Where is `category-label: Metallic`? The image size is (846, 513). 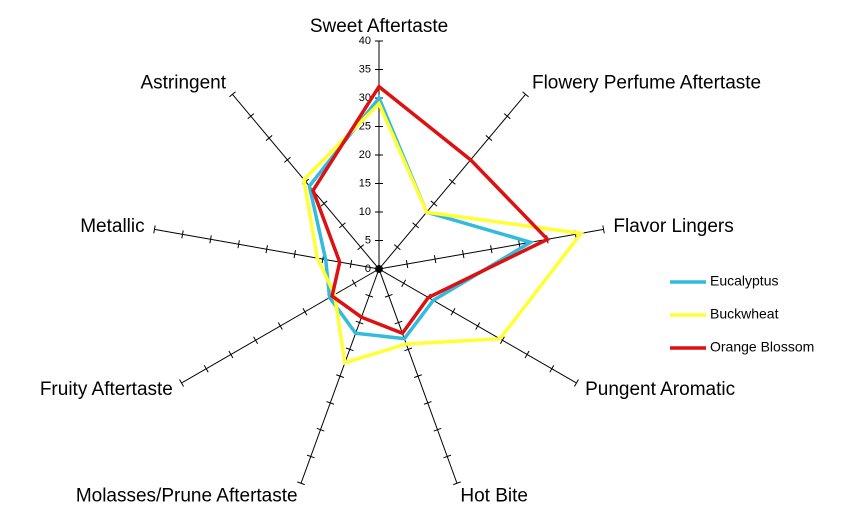 category-label: Metallic is located at coordinates (112, 226).